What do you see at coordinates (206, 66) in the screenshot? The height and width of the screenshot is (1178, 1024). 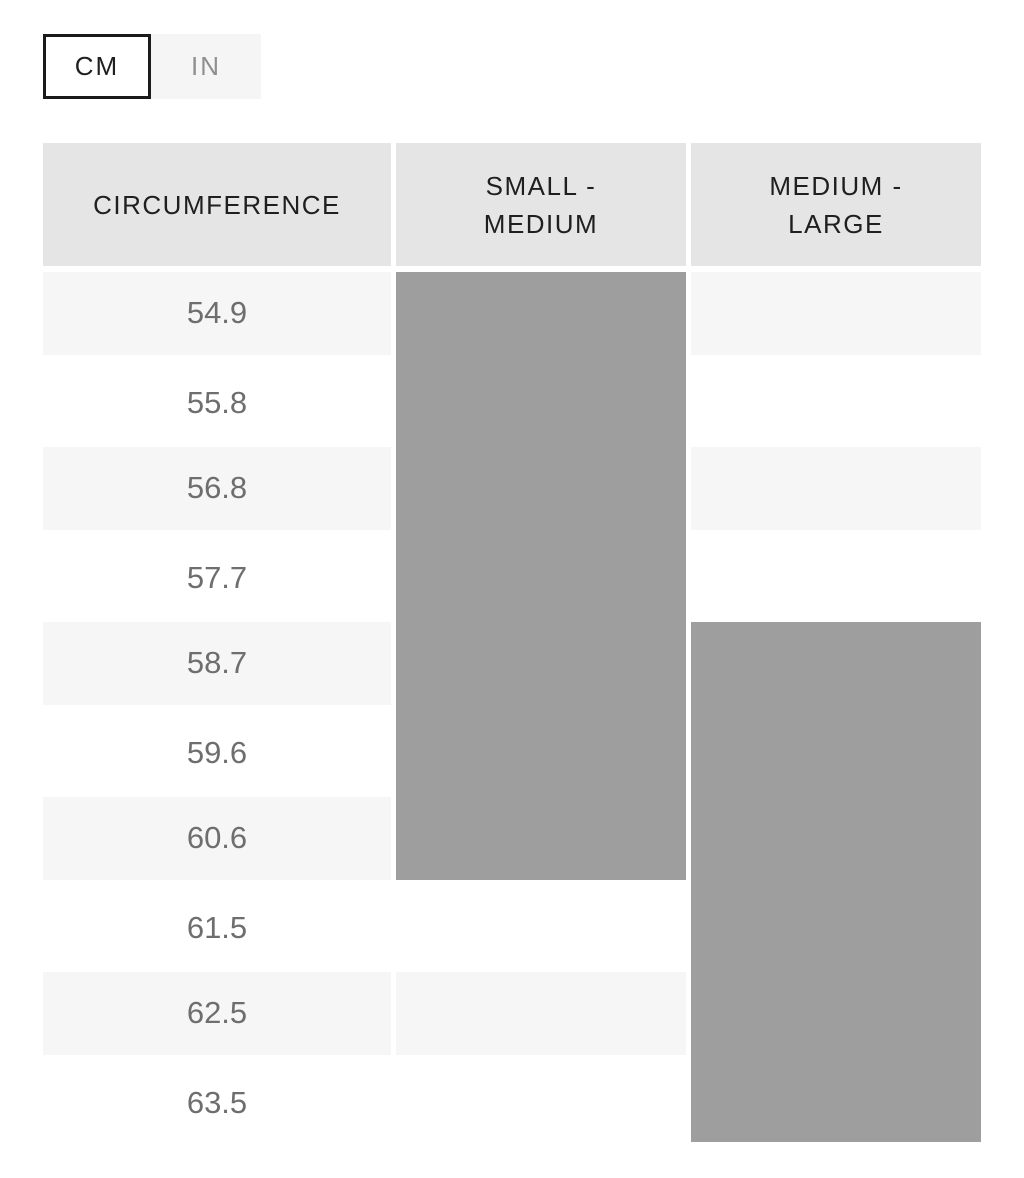 I see `unit-toggle-in-button: IN` at bounding box center [206, 66].